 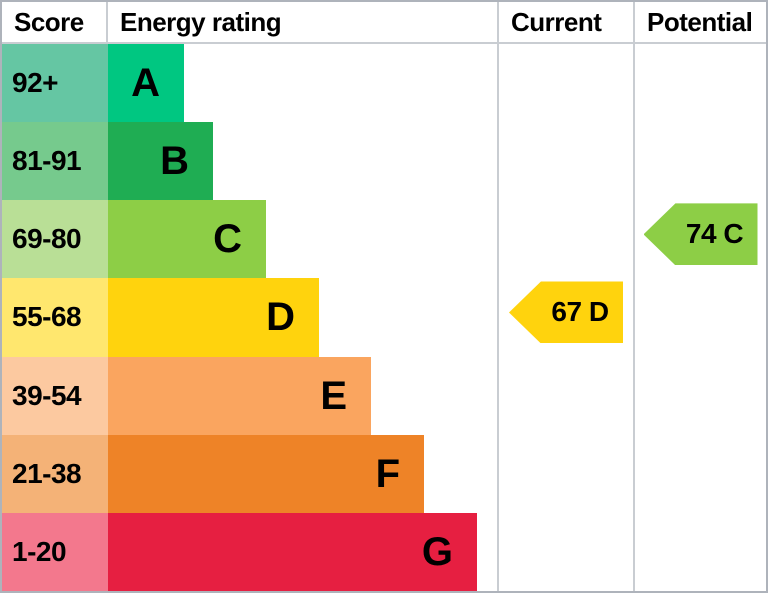 I want to click on band-score-range: 69-80, so click(x=55, y=239).